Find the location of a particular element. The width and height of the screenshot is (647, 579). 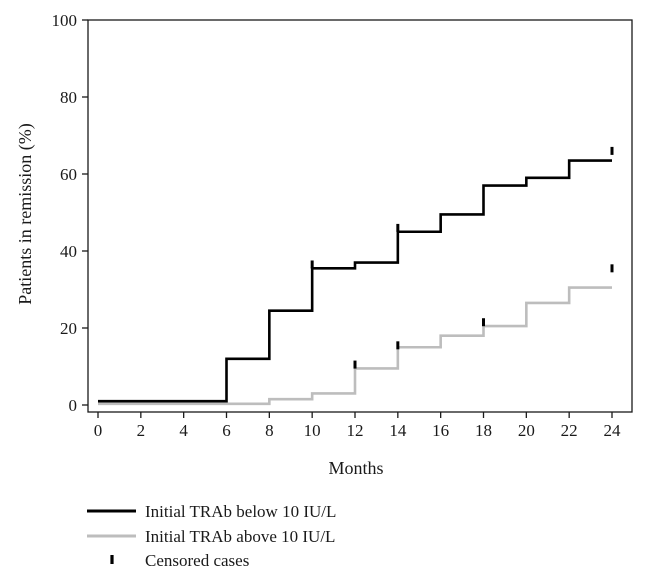

x-tick-label: 24 is located at coordinates (613, 430).